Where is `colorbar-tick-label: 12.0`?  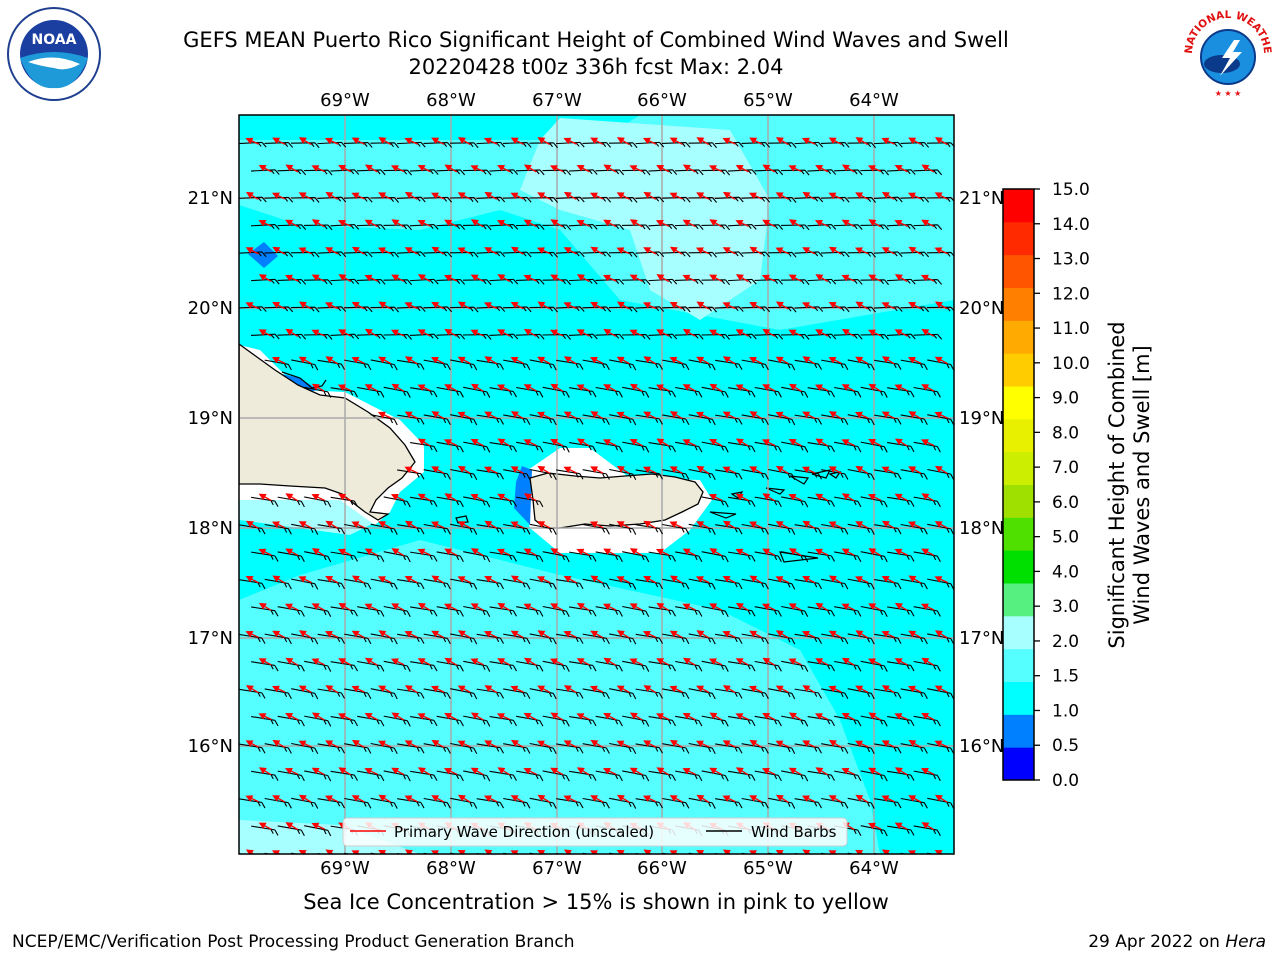 colorbar-tick-label: 12.0 is located at coordinates (1071, 294).